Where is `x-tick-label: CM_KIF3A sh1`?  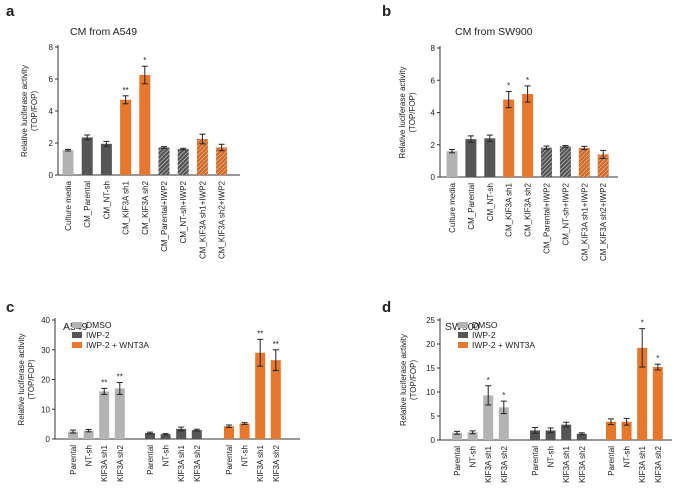 x-tick-label: CM_KIF3A sh1 is located at coordinates (509, 209).